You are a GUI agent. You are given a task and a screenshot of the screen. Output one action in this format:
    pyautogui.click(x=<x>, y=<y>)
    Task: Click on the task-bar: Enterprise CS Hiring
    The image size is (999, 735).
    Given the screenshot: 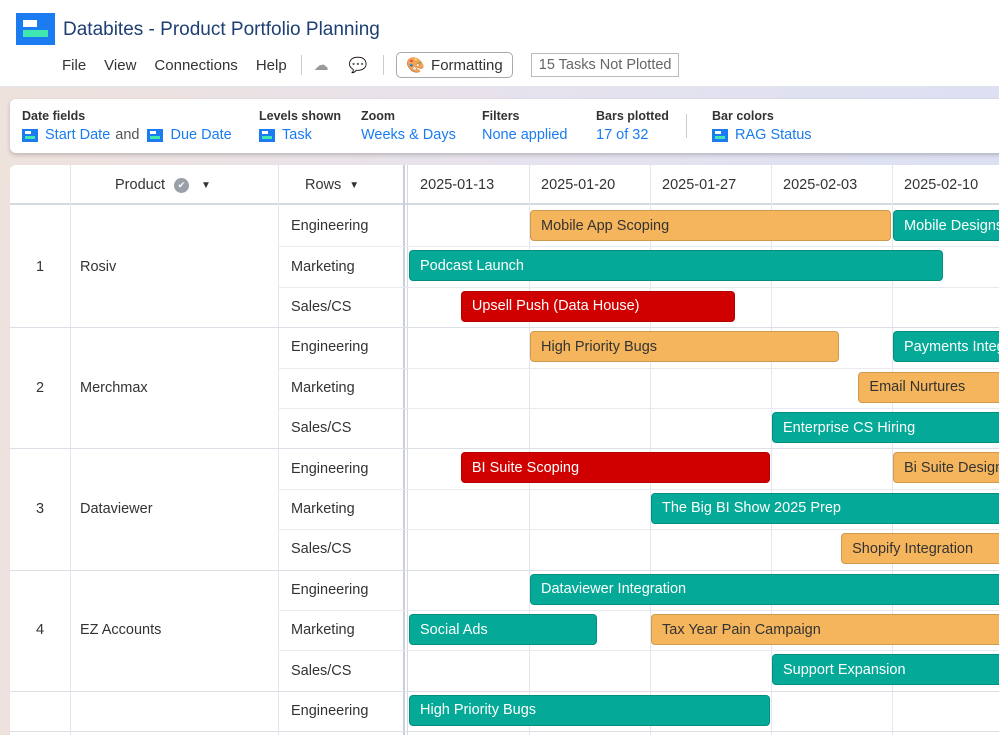 What is the action you would take?
    pyautogui.click(x=885, y=427)
    